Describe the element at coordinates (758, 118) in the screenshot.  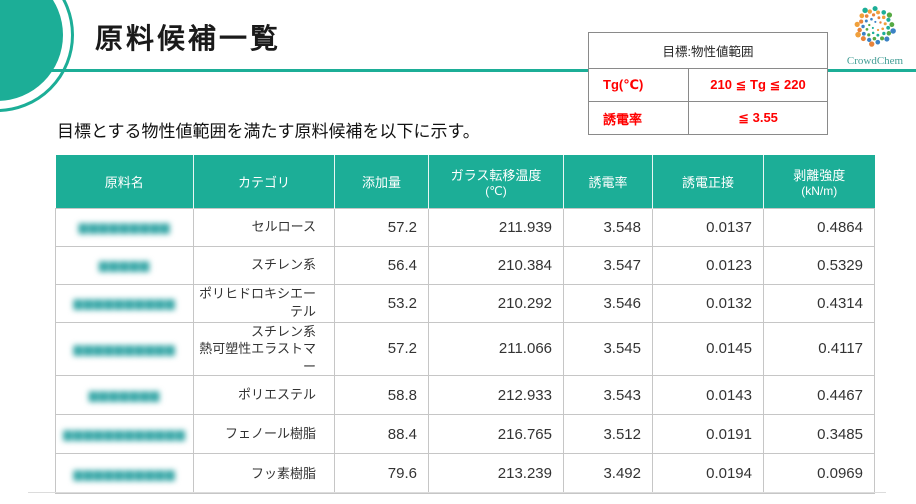
I see `target-permittivity-range: ≦ 3.55` at that location.